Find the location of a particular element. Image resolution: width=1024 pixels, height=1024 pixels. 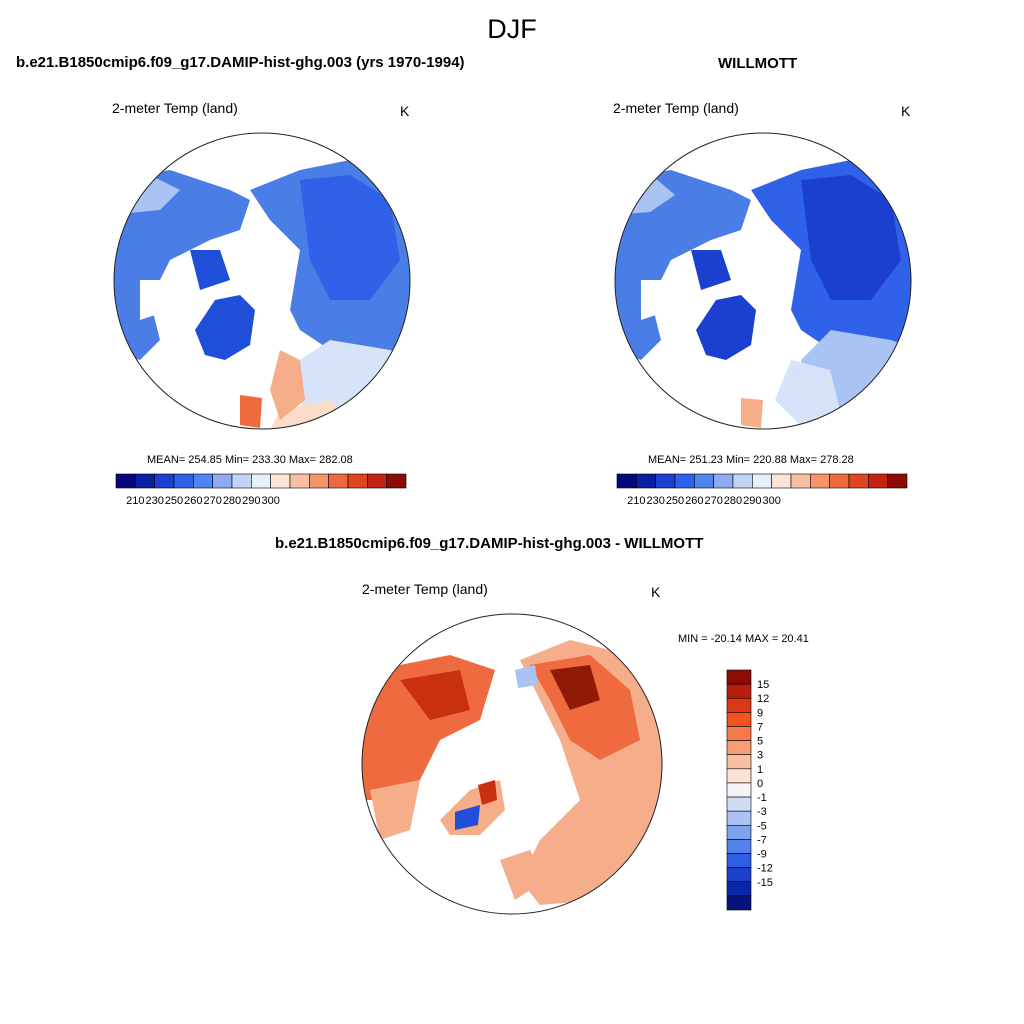

obs-stats: MEAN= 251.23 Min= 220.88 Max= 278.28 is located at coordinates (751, 460).